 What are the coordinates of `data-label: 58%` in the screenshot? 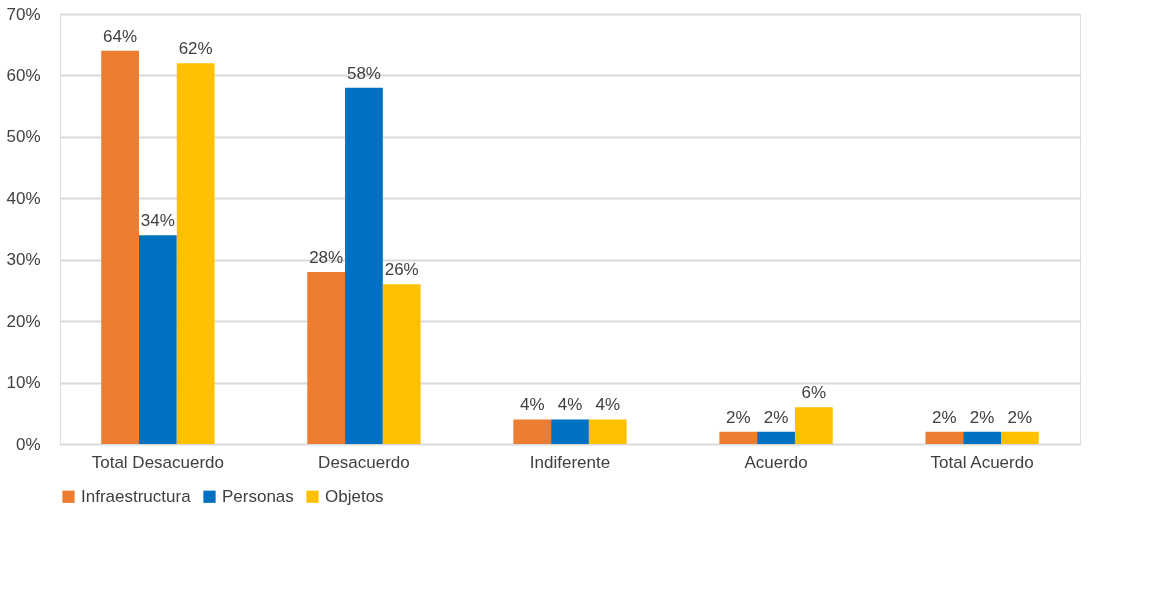 It's located at (363, 73).